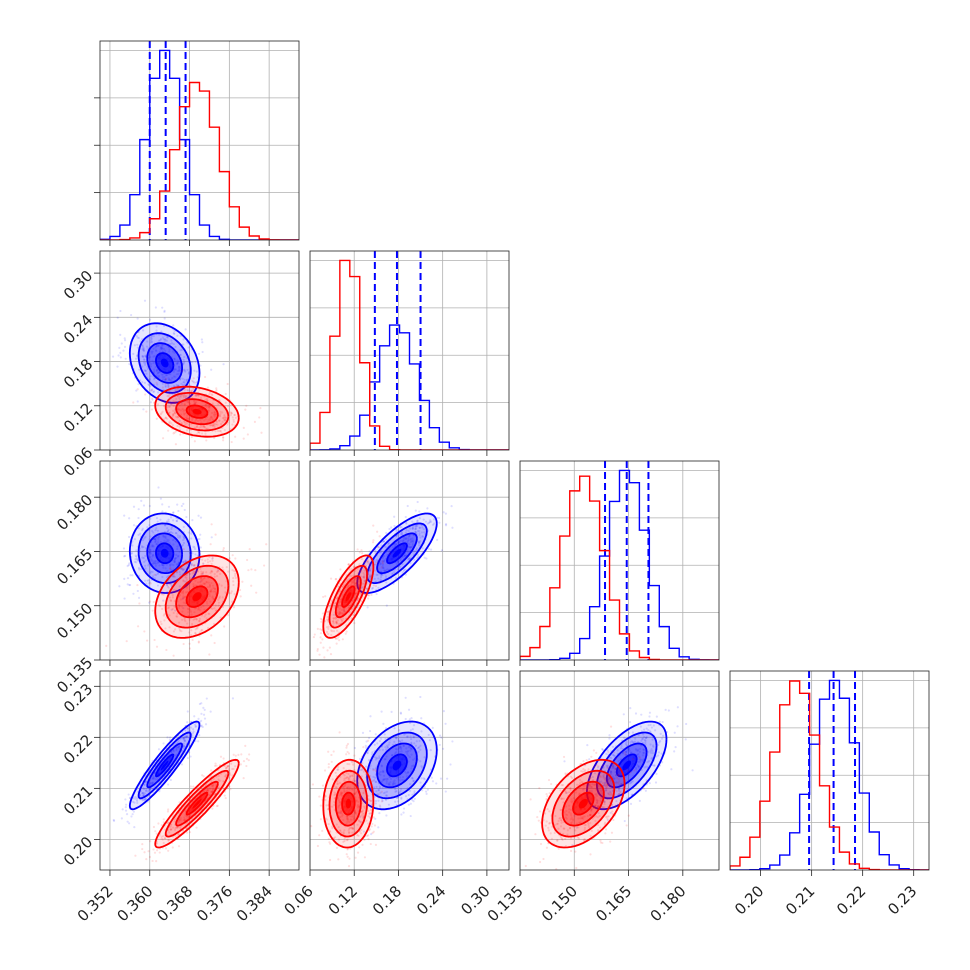  What do you see at coordinates (164, 553) in the screenshot?
I see `contour-line` at bounding box center [164, 553].